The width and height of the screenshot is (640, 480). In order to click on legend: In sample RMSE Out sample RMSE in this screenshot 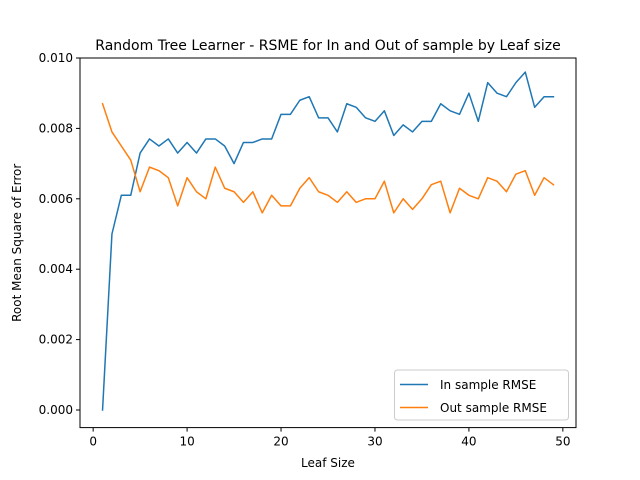, I will do `click(481, 395)`.